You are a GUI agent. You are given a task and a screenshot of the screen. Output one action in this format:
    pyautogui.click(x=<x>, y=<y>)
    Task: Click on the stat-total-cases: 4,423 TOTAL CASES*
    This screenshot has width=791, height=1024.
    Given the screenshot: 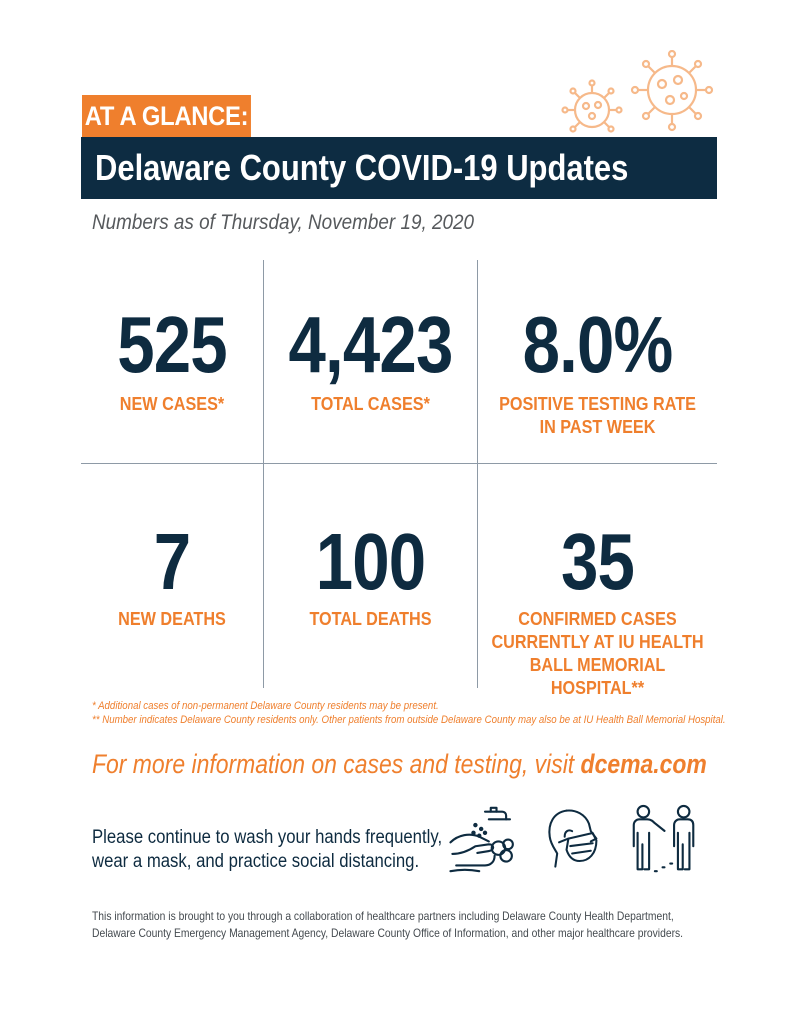 What is the action you would take?
    pyautogui.click(x=370, y=360)
    